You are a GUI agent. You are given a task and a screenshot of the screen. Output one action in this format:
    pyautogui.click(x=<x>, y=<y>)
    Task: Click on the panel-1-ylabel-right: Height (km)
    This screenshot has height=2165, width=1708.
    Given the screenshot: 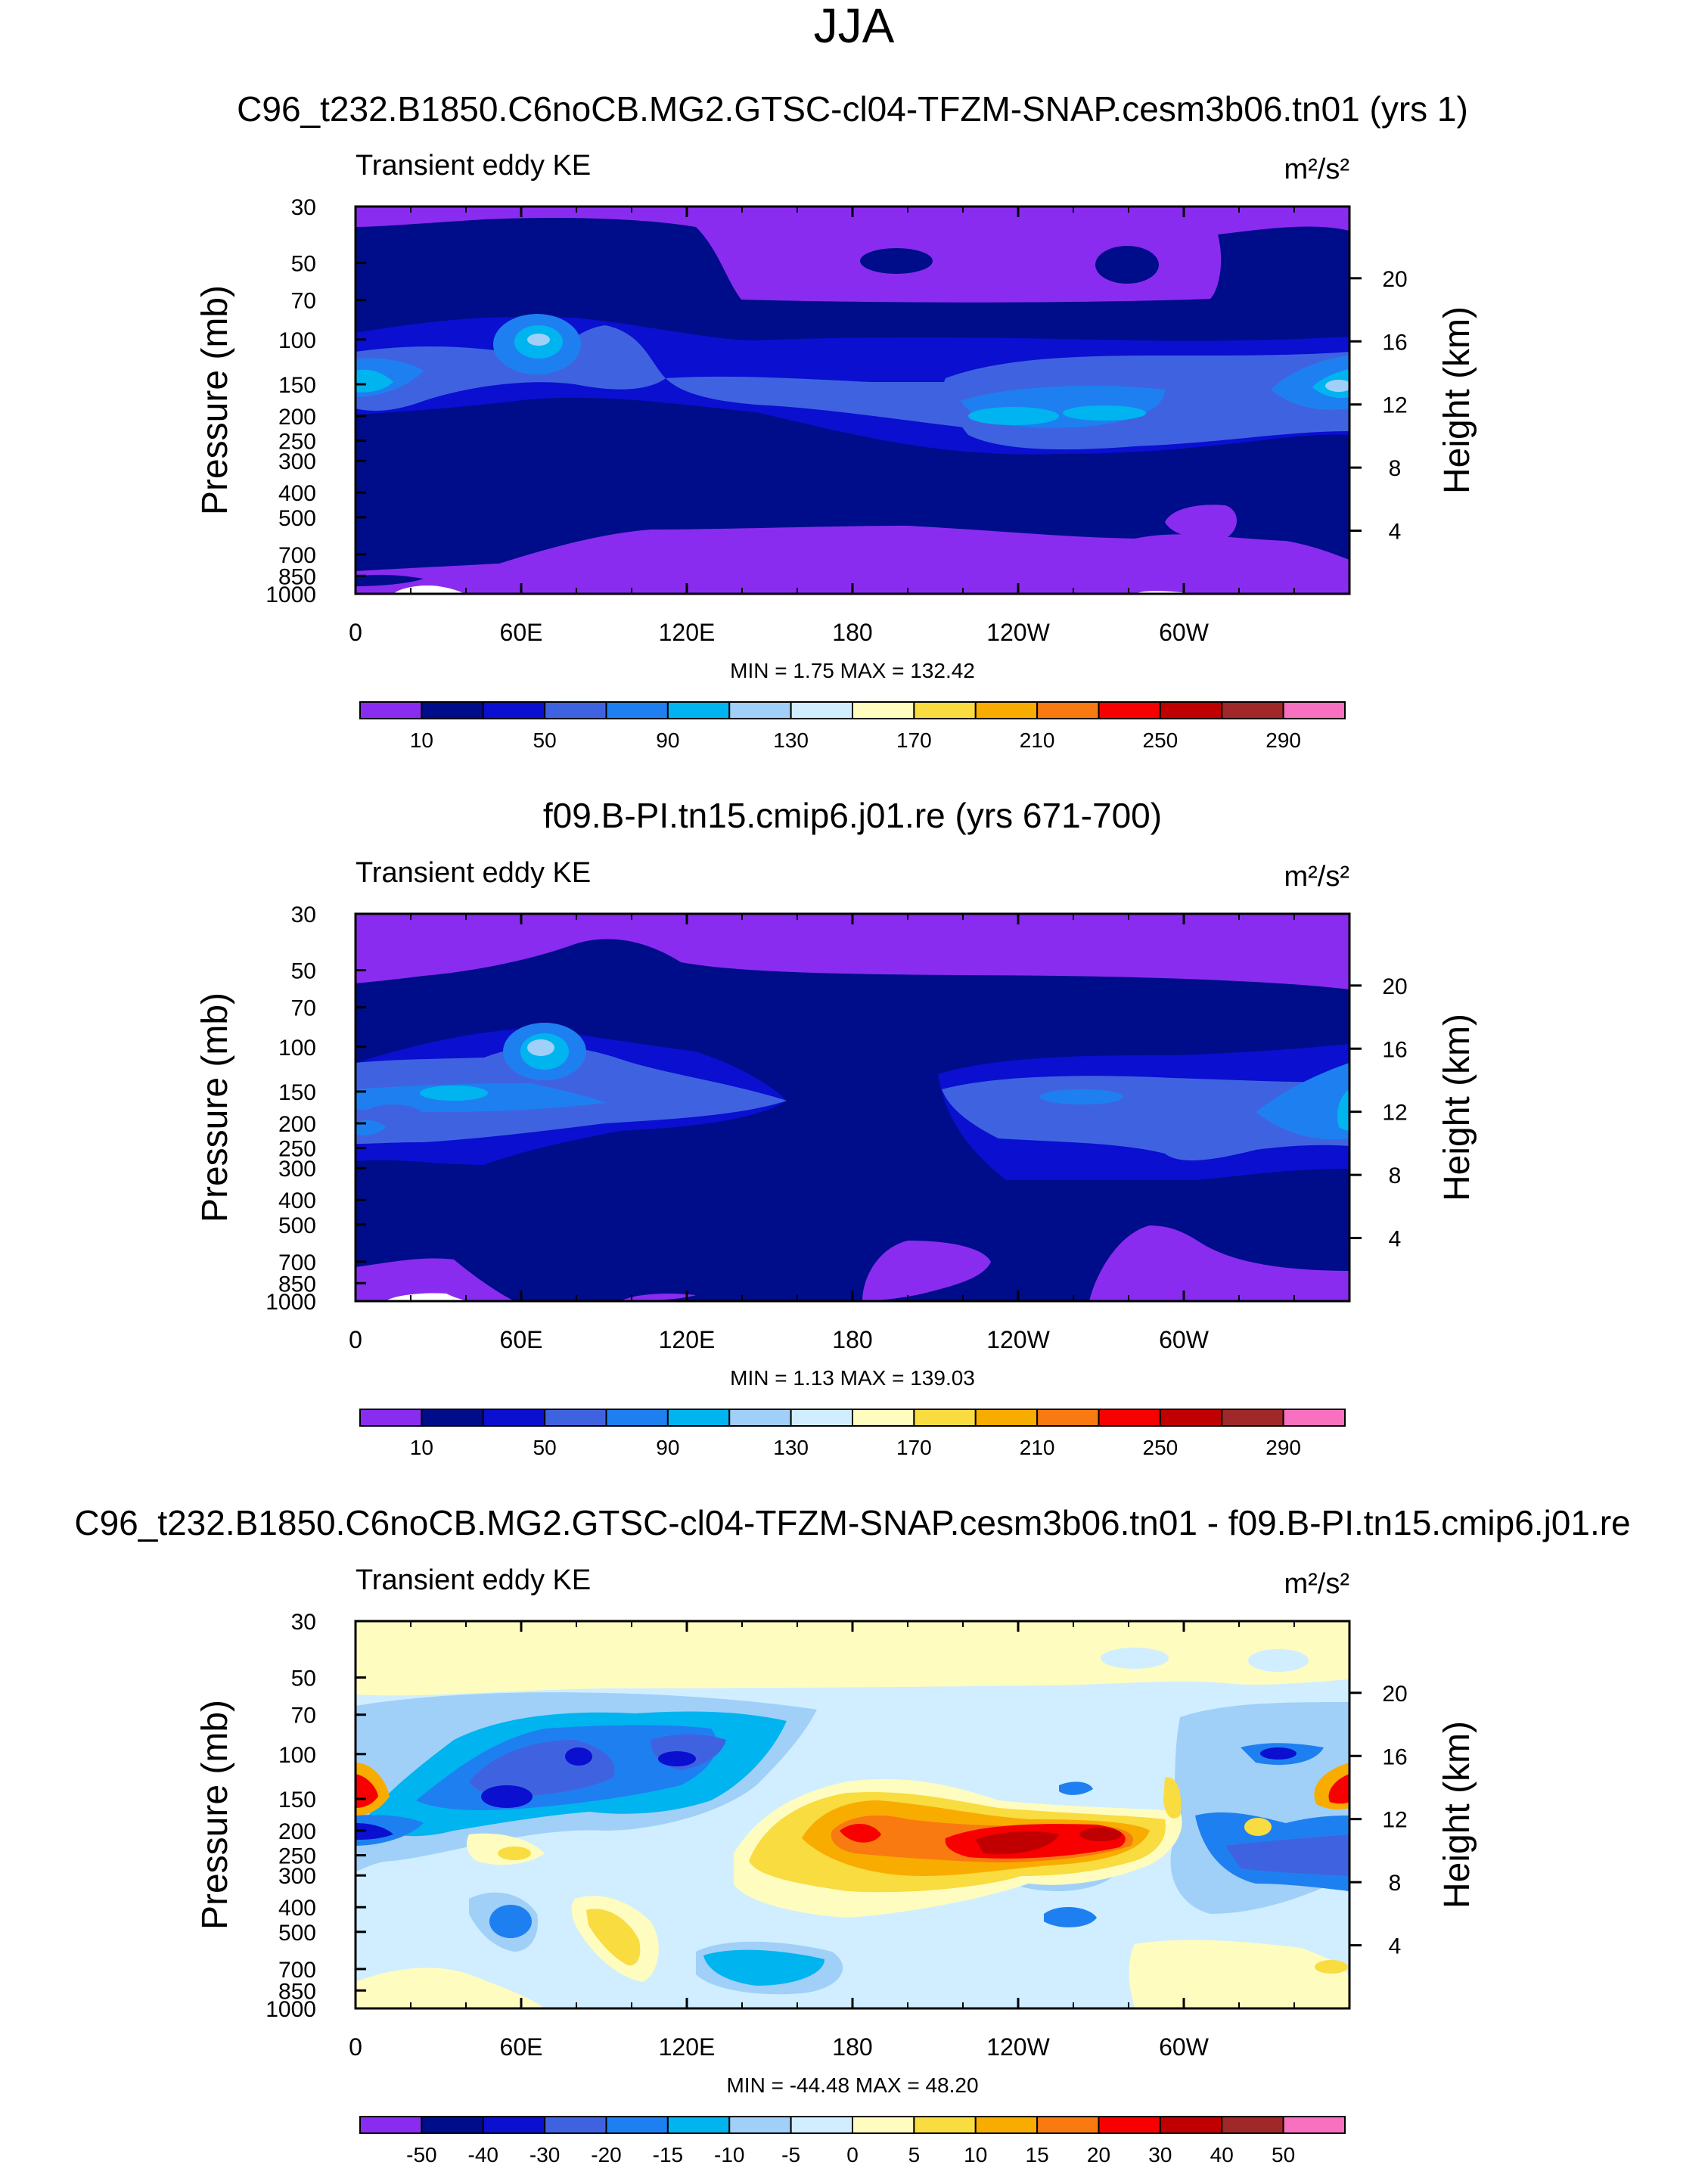 What is the action you would take?
    pyautogui.click(x=1457, y=1107)
    